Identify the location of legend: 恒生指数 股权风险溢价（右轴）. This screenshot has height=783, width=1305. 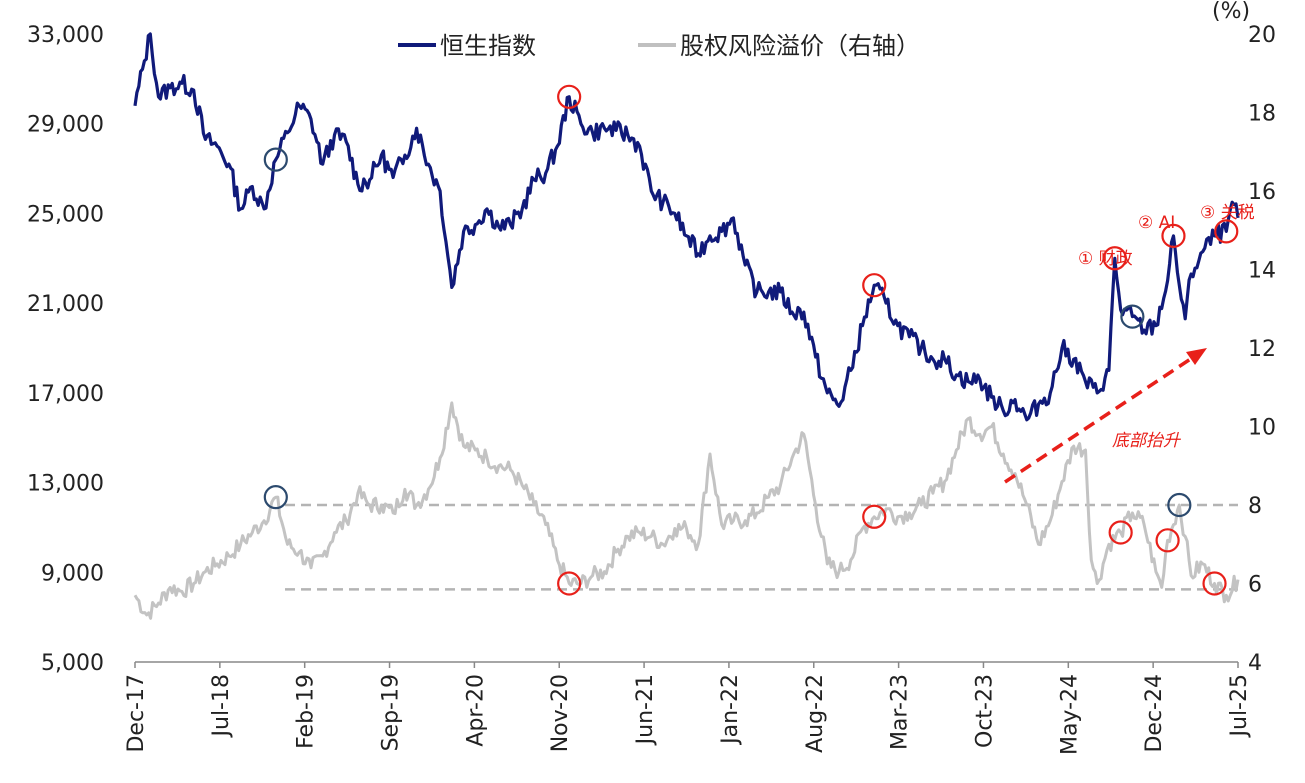
(659, 46).